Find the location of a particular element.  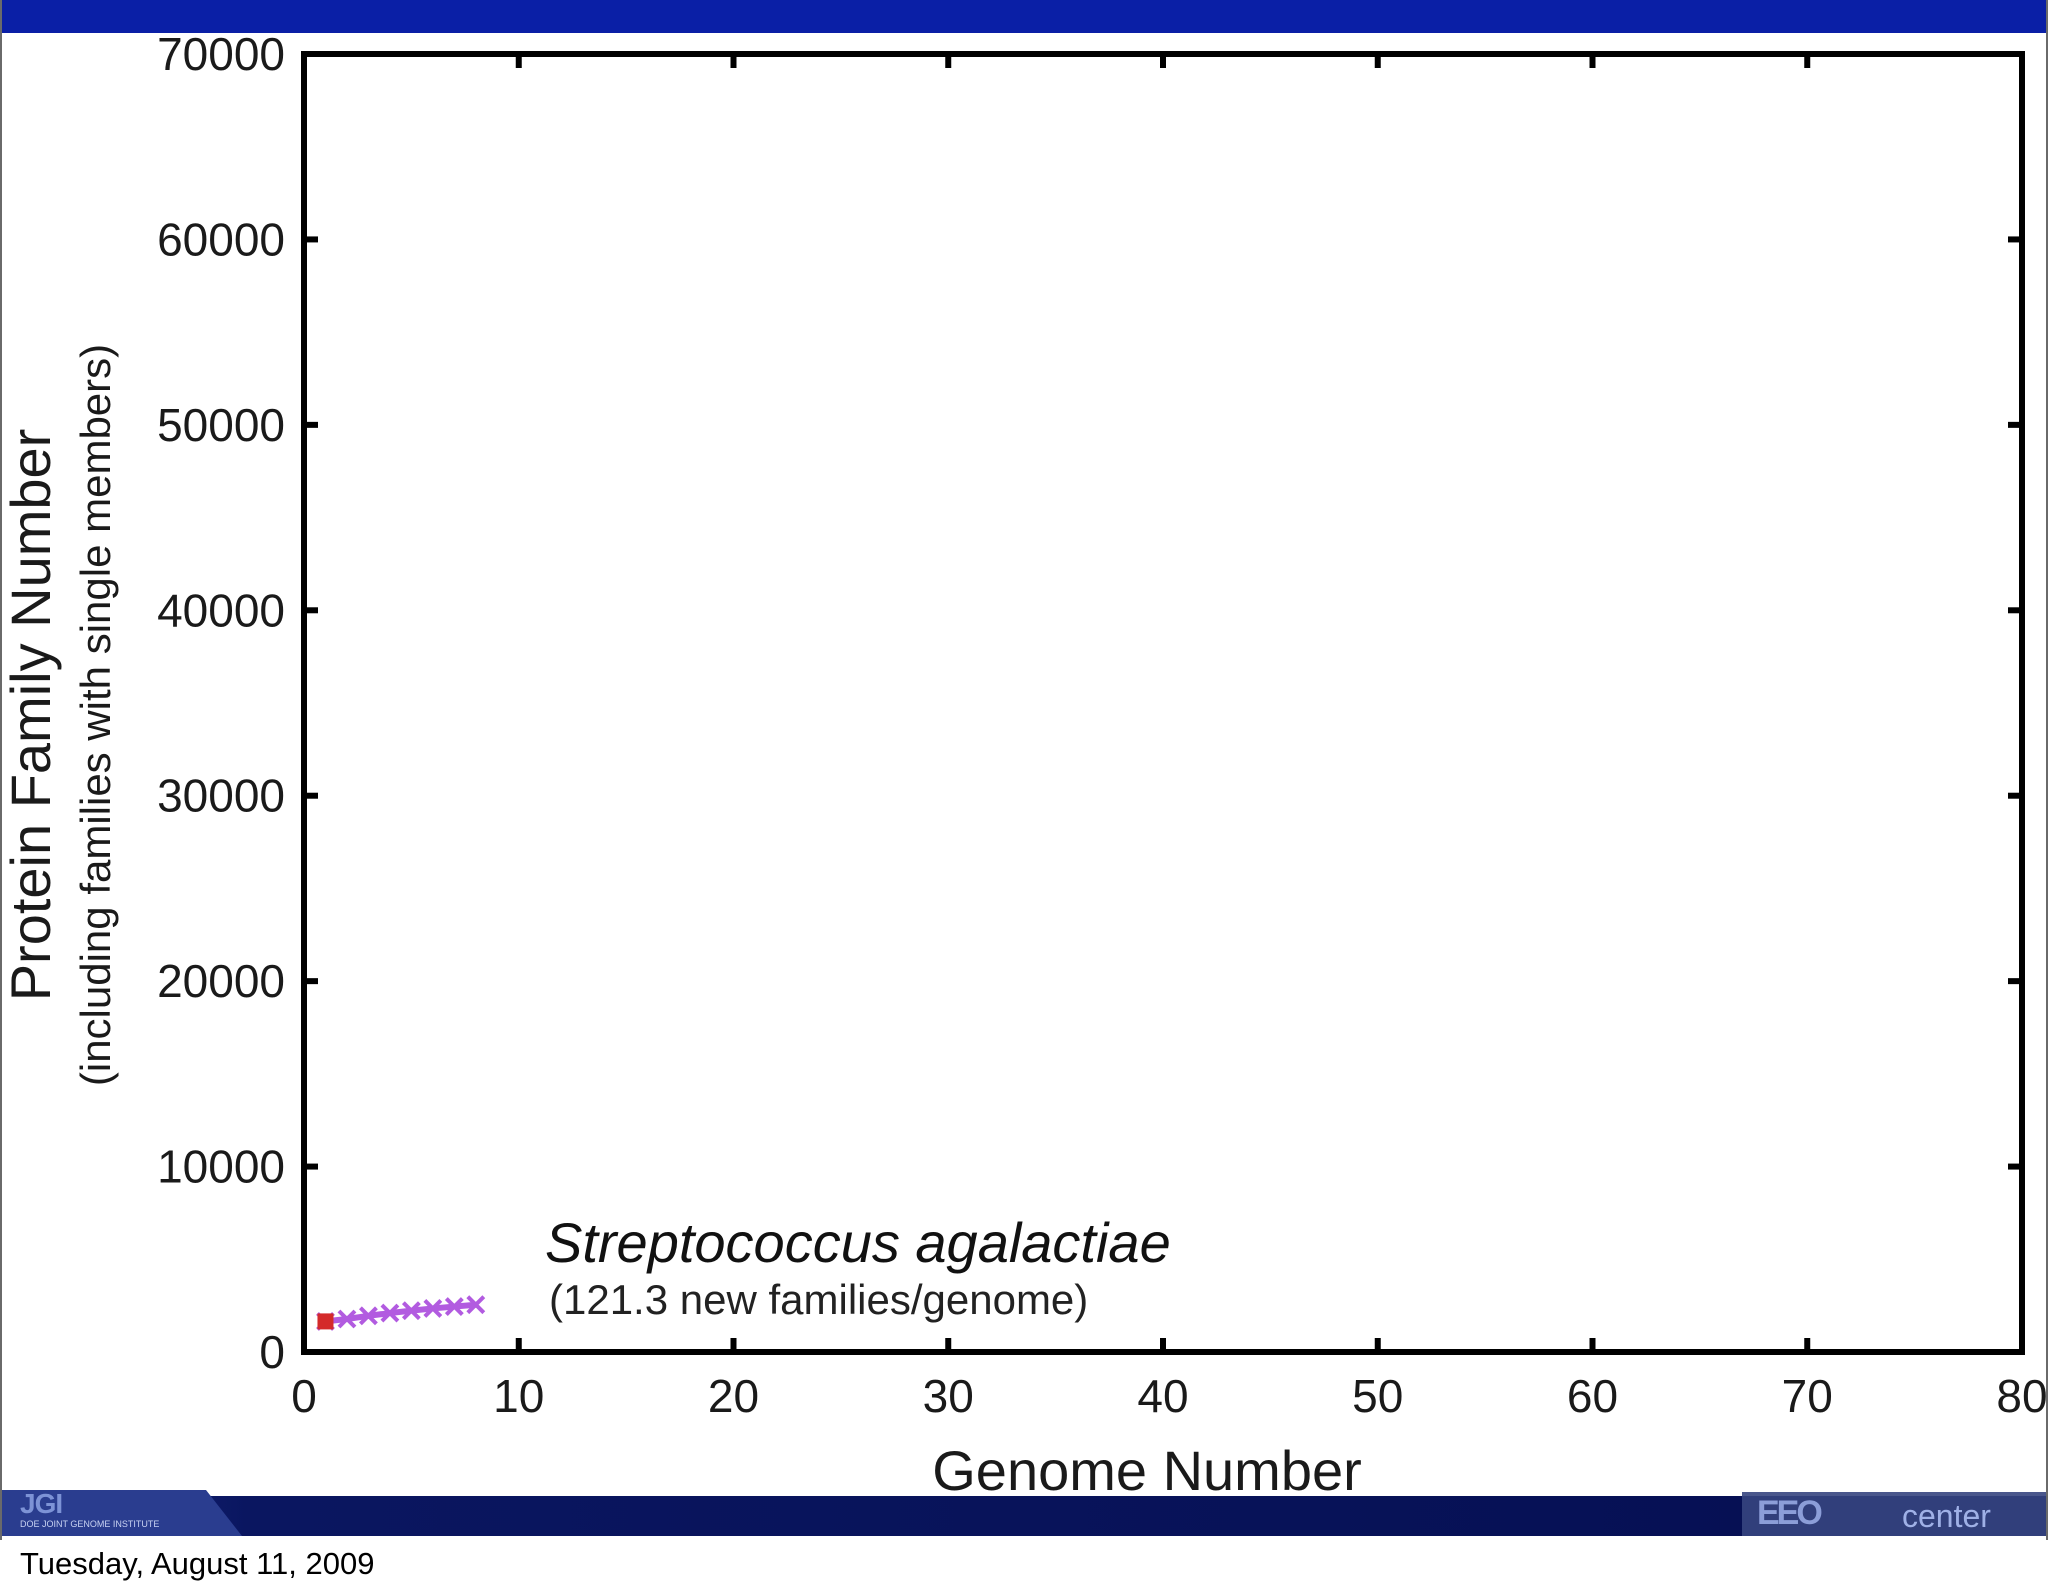

x-axis-label: Genome Number is located at coordinates (1147, 1470).